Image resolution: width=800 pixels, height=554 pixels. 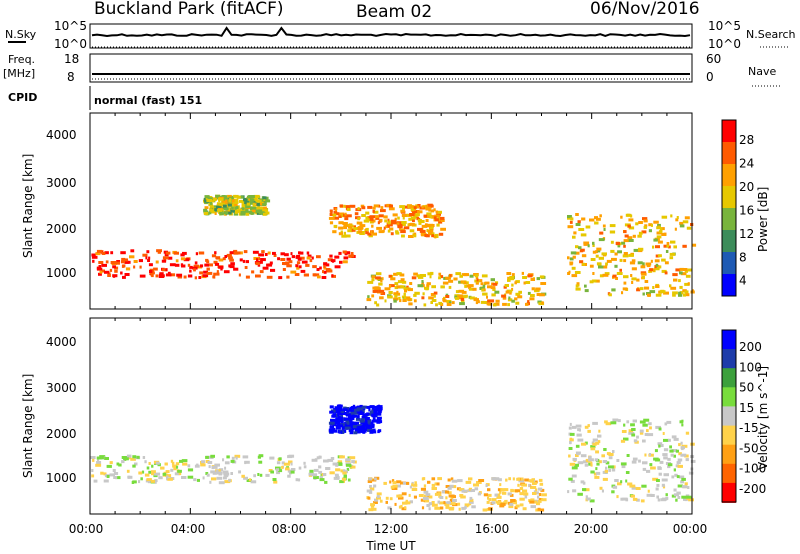 I want to click on velocity-ytick-1000: 1000, so click(x=61, y=478).